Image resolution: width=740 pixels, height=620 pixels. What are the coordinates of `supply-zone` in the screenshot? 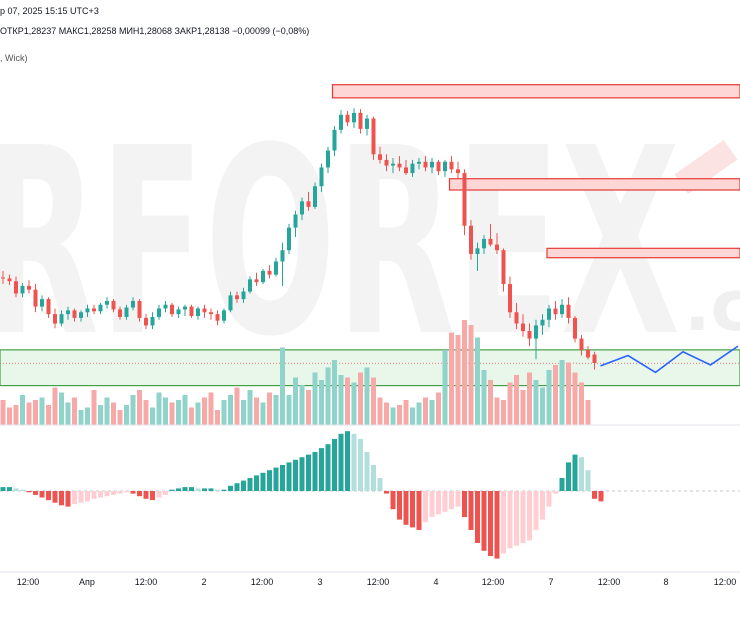 It's located at (594, 184).